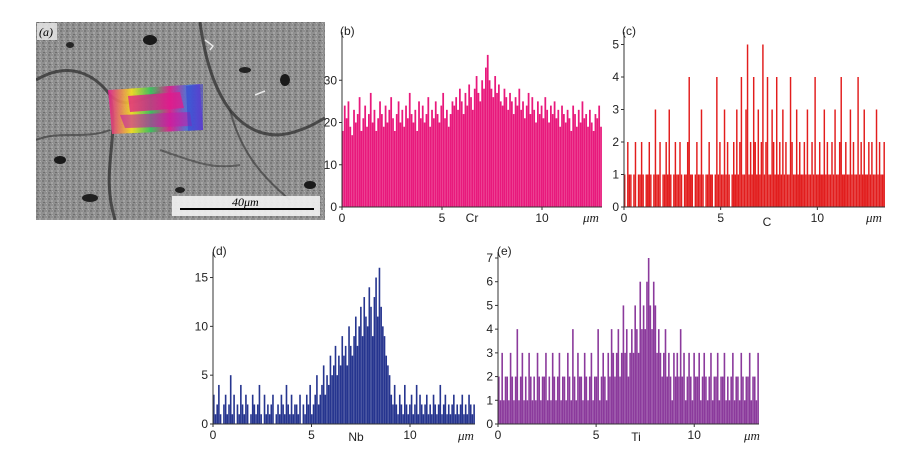 The width and height of the screenshot is (923, 452). Describe the element at coordinates (629, 31) in the screenshot. I see `c-panel-label: (c)` at that location.